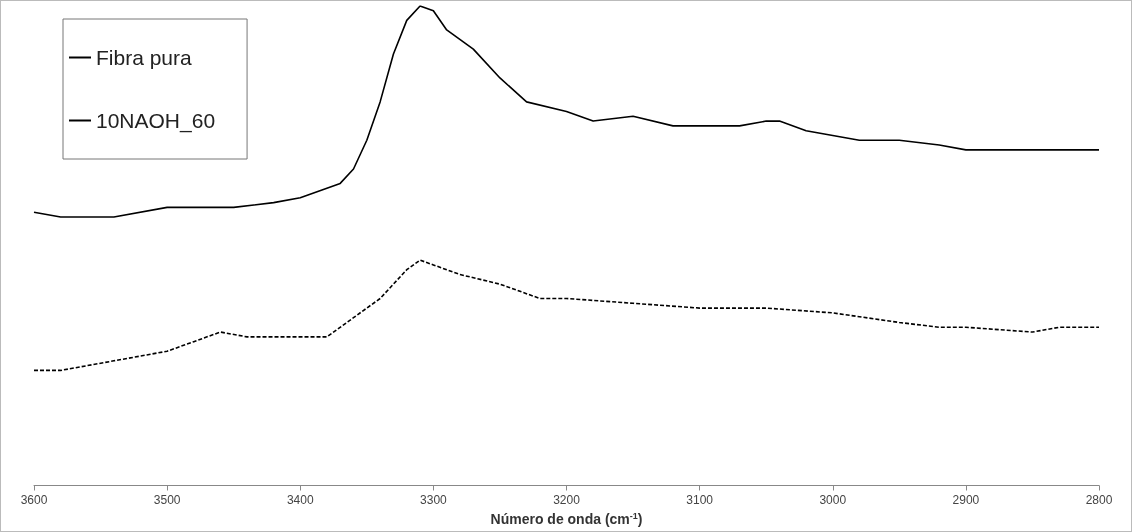 The width and height of the screenshot is (1132, 532). Describe the element at coordinates (700, 499) in the screenshot. I see `x-tick-label: 3100` at that location.